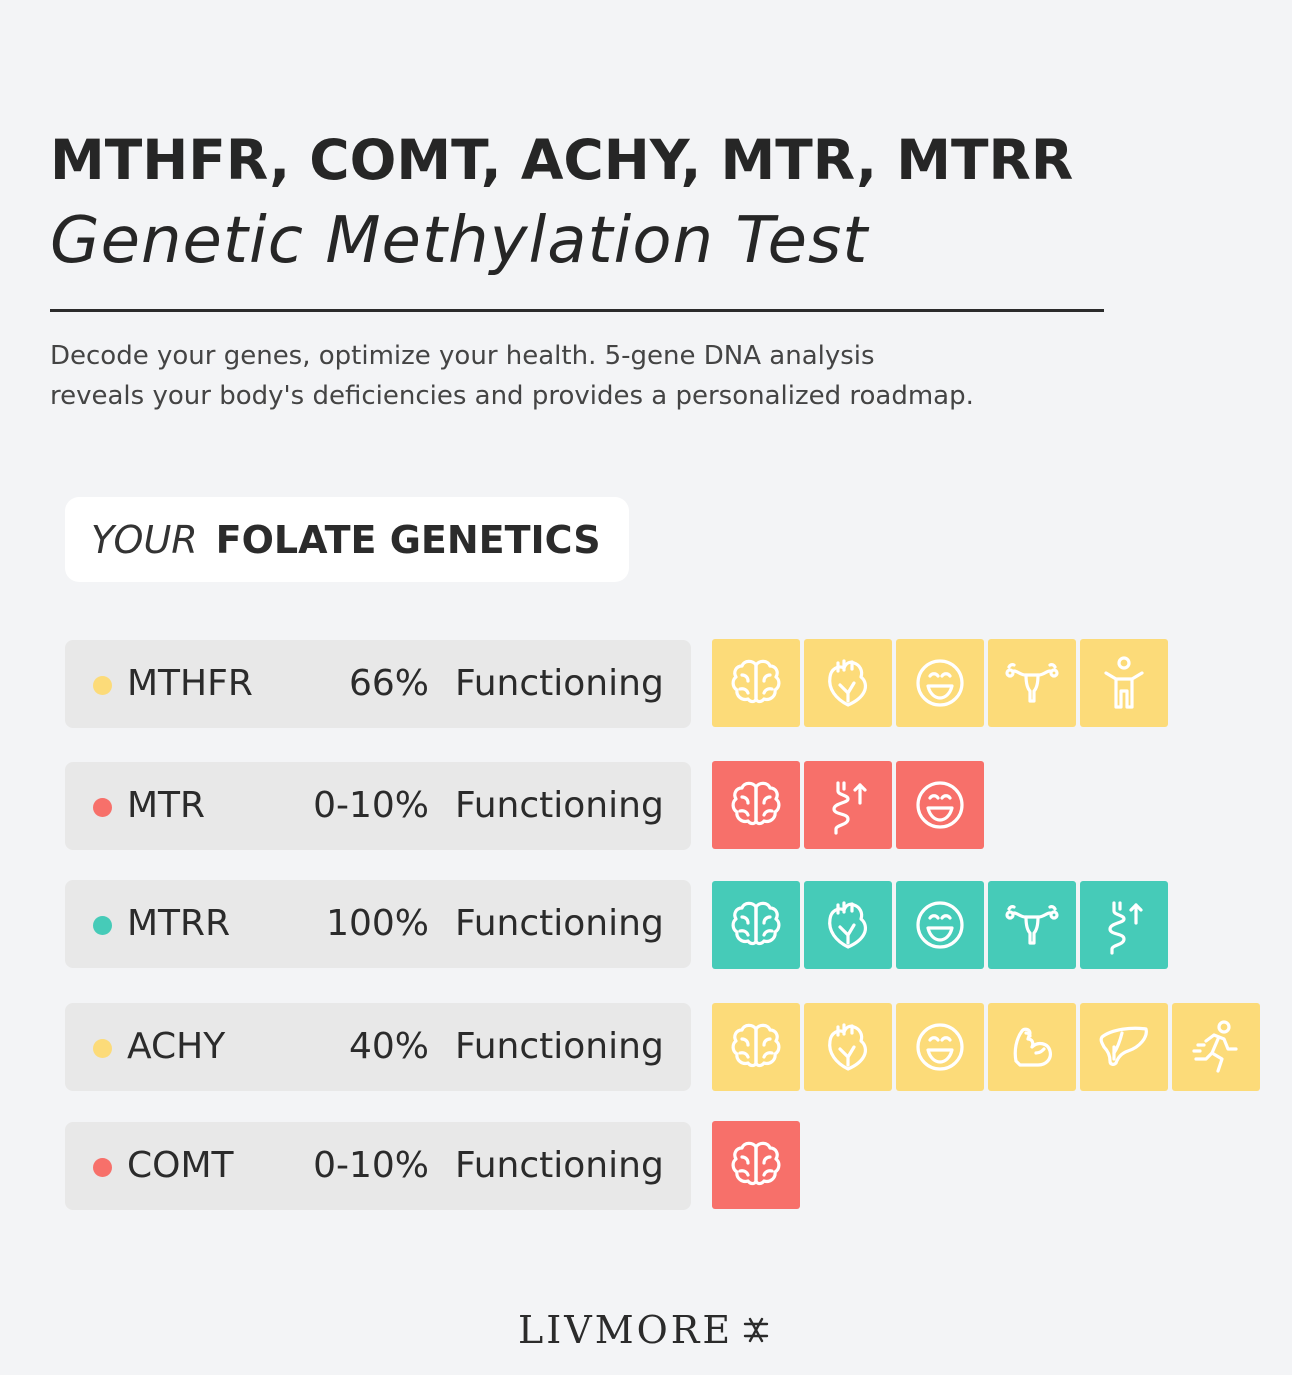 The height and width of the screenshot is (1375, 1292). What do you see at coordinates (179, 923) in the screenshot?
I see `gene-name: MTRR` at bounding box center [179, 923].